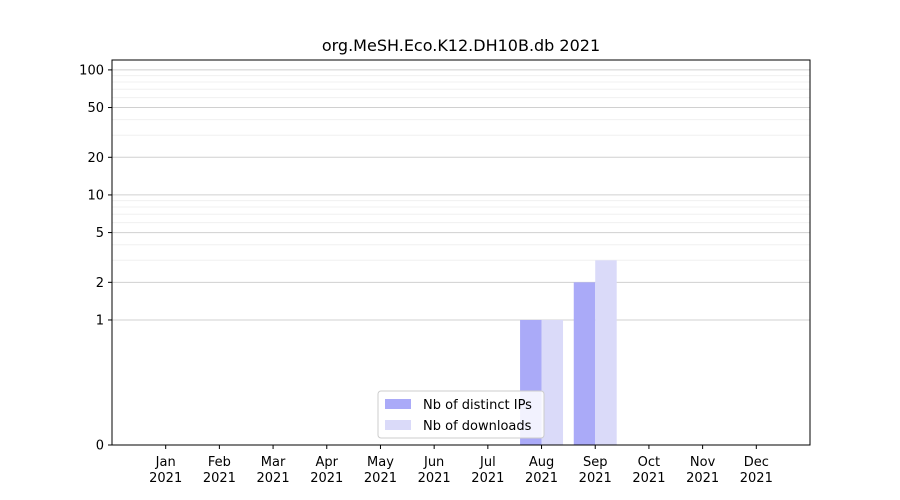 The width and height of the screenshot is (900, 500). I want to click on legend-box, so click(461, 414).